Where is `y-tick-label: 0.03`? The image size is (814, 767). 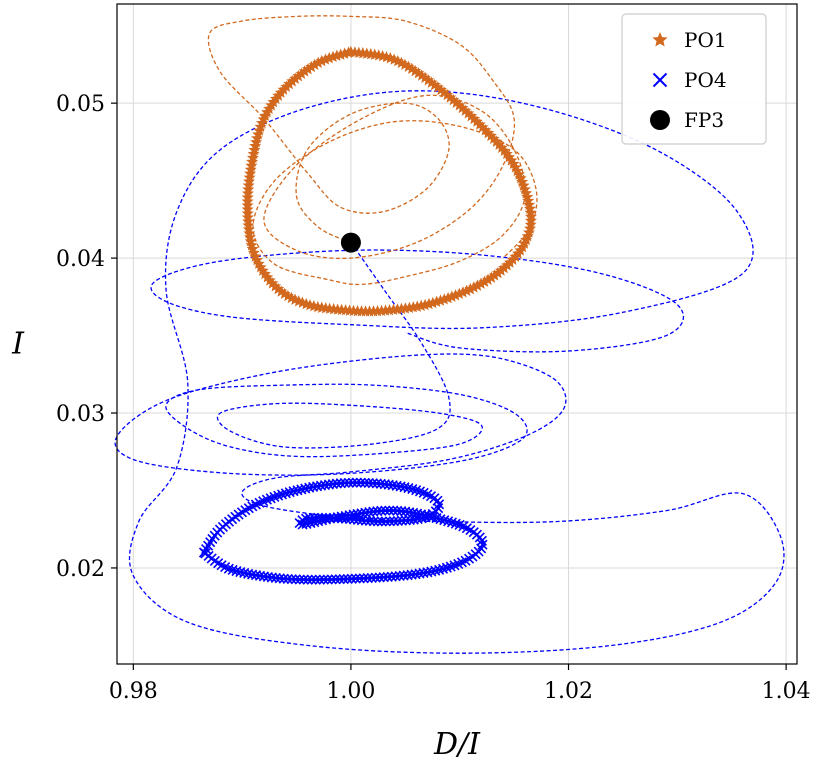 y-tick-label: 0.03 is located at coordinates (80, 414).